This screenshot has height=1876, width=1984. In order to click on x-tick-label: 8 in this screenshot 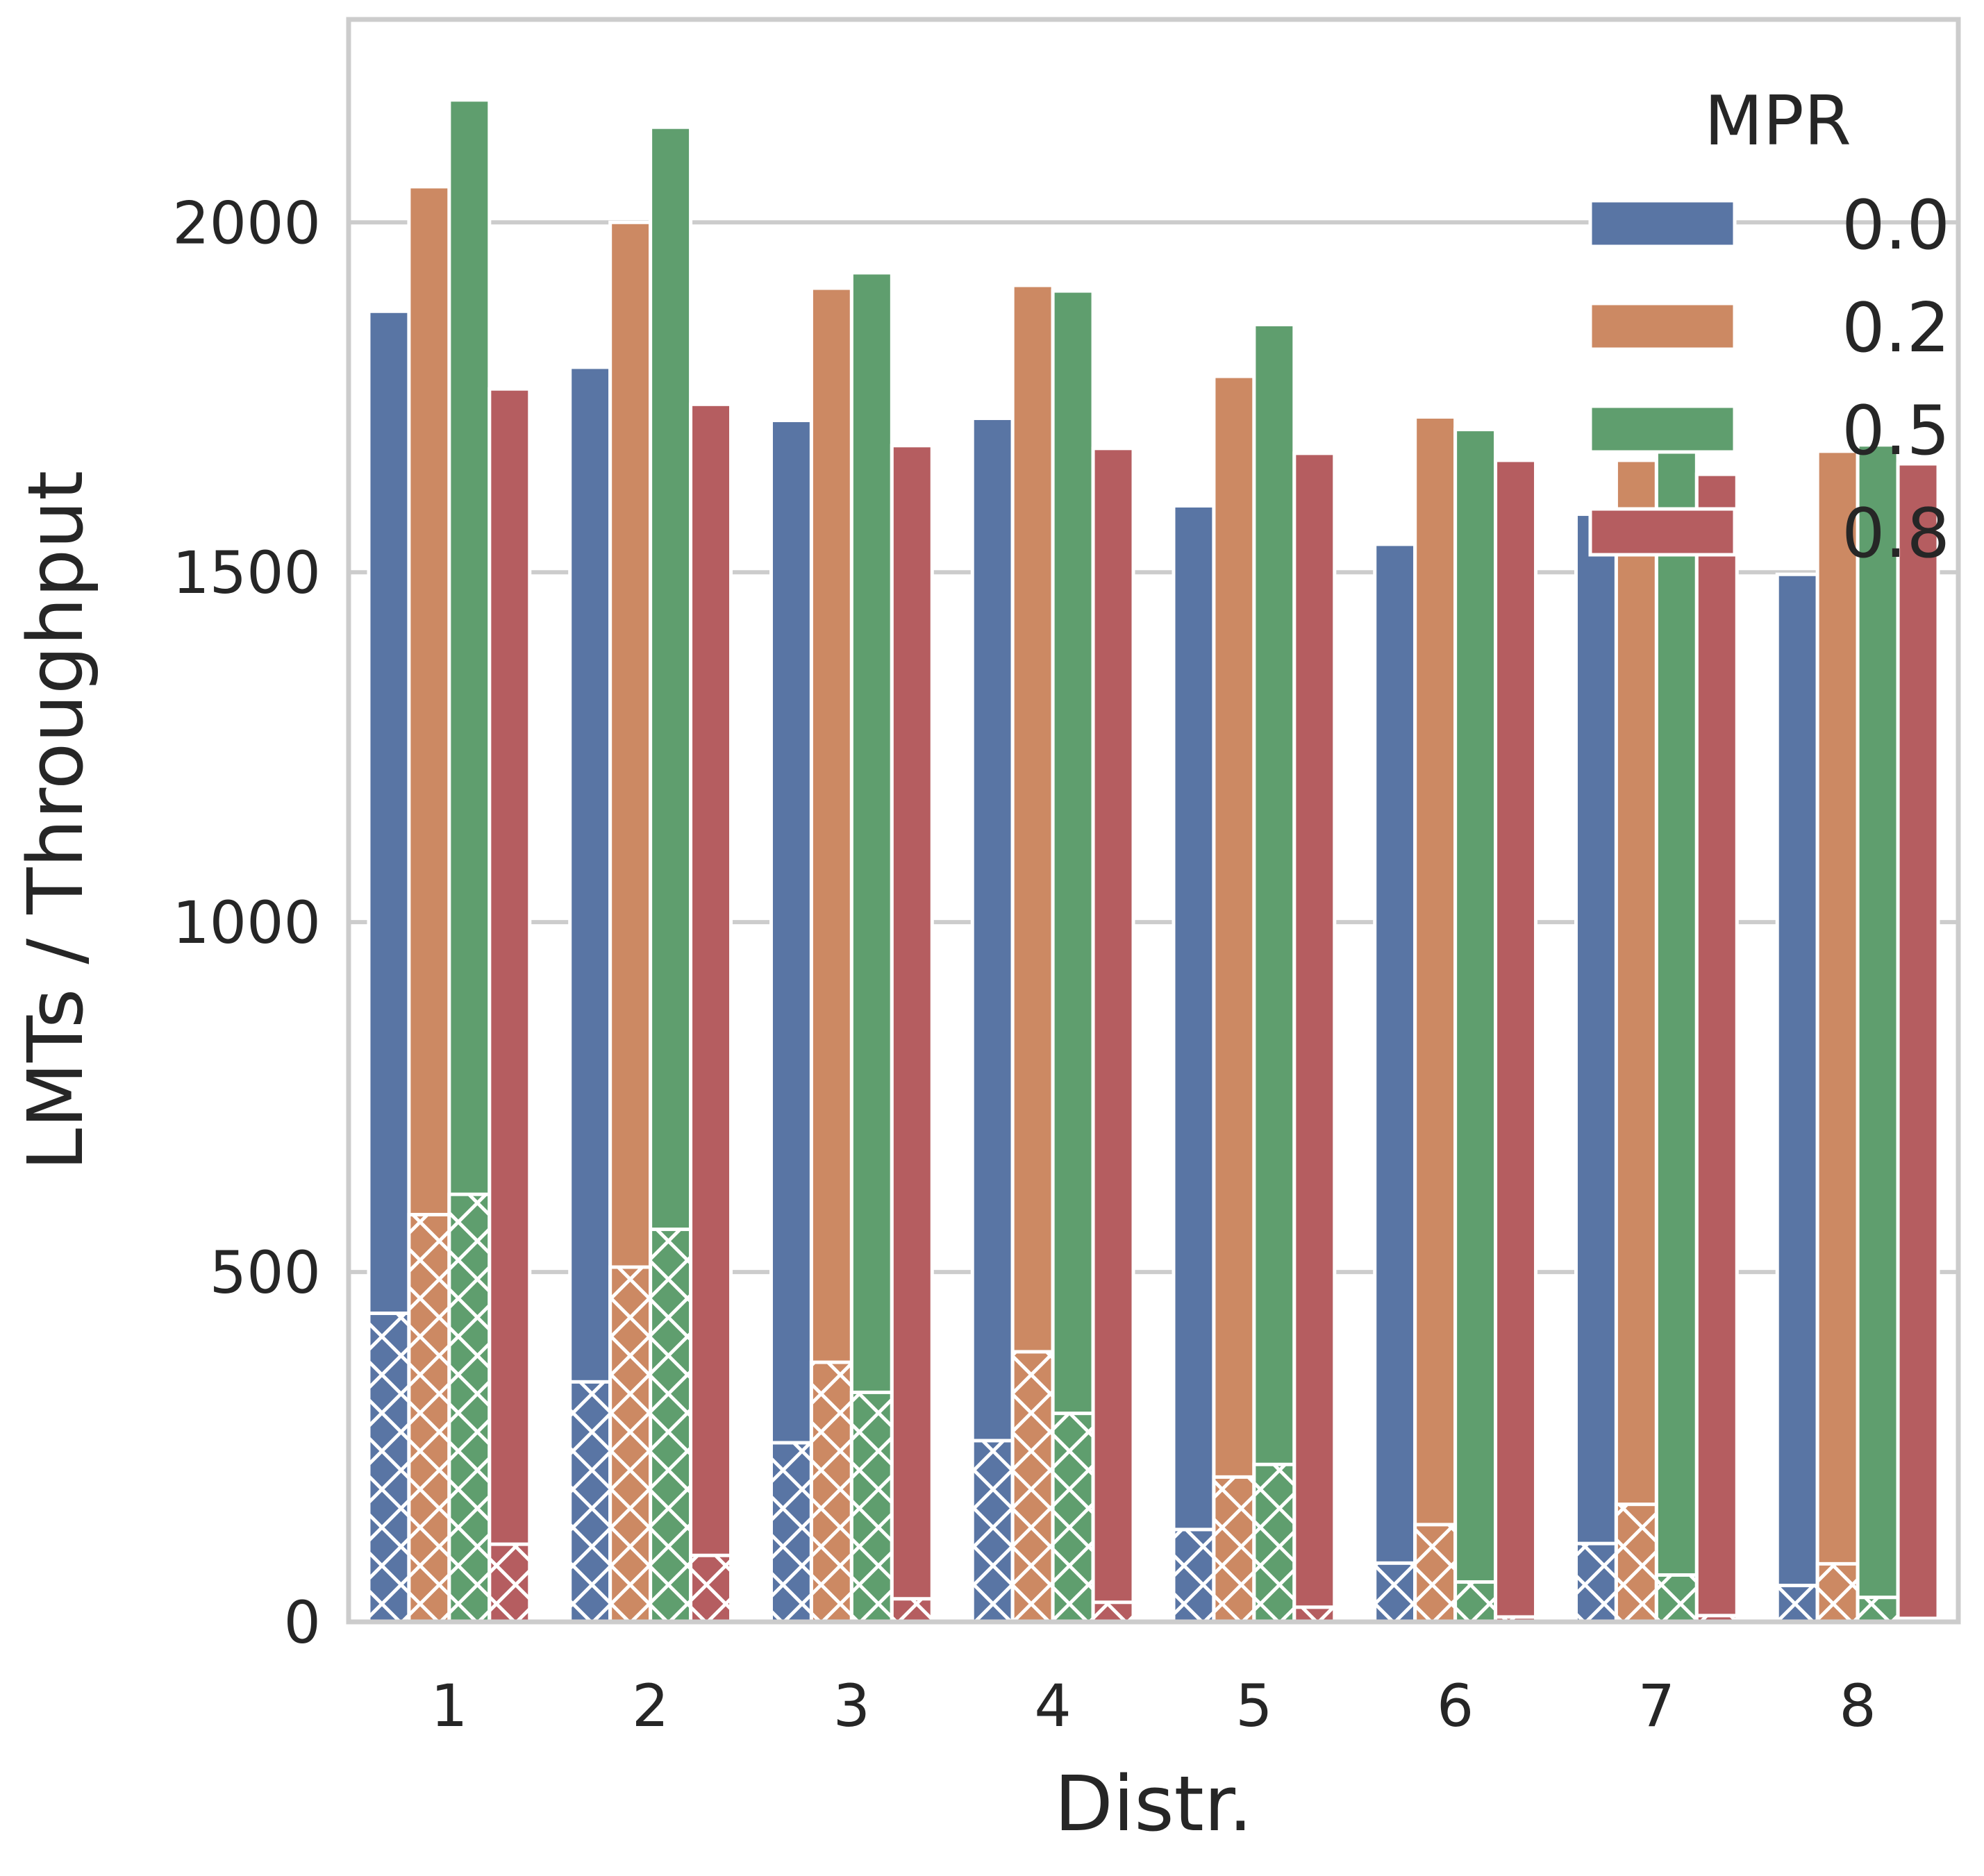, I will do `click(1857, 1706)`.